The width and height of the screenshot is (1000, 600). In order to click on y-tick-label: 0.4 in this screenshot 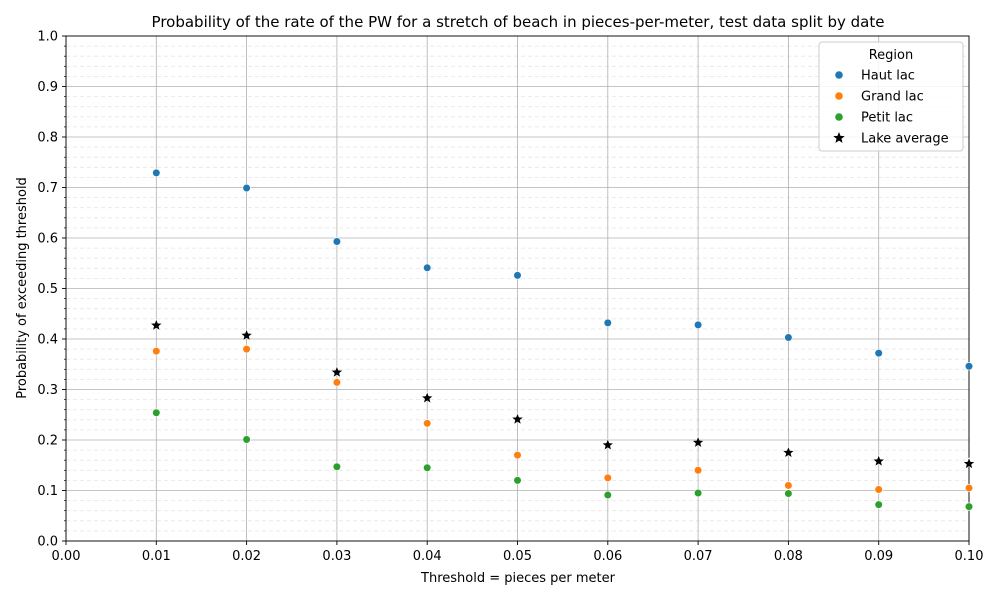, I will do `click(47, 340)`.